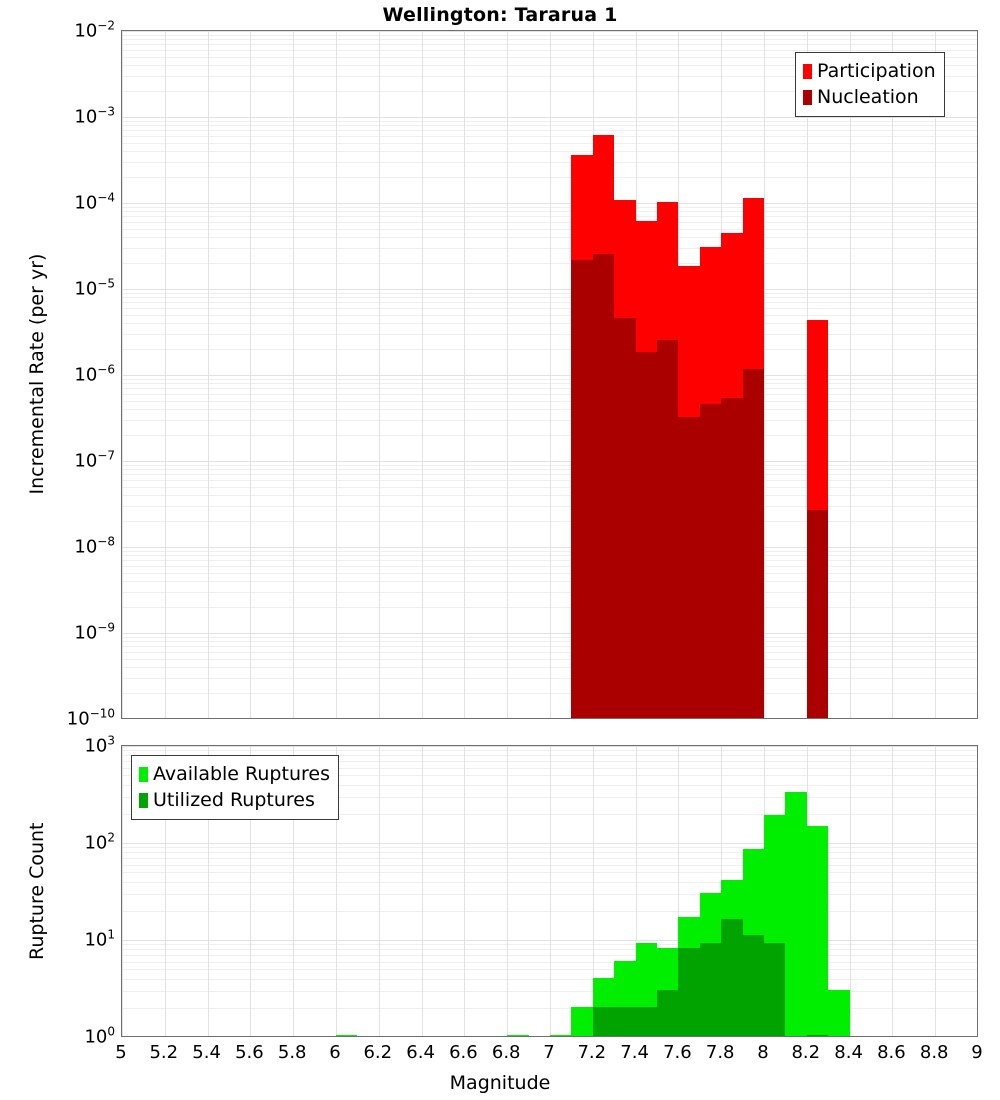 The height and width of the screenshot is (1100, 1000). I want to click on legend-item: Nucleation, so click(869, 97).